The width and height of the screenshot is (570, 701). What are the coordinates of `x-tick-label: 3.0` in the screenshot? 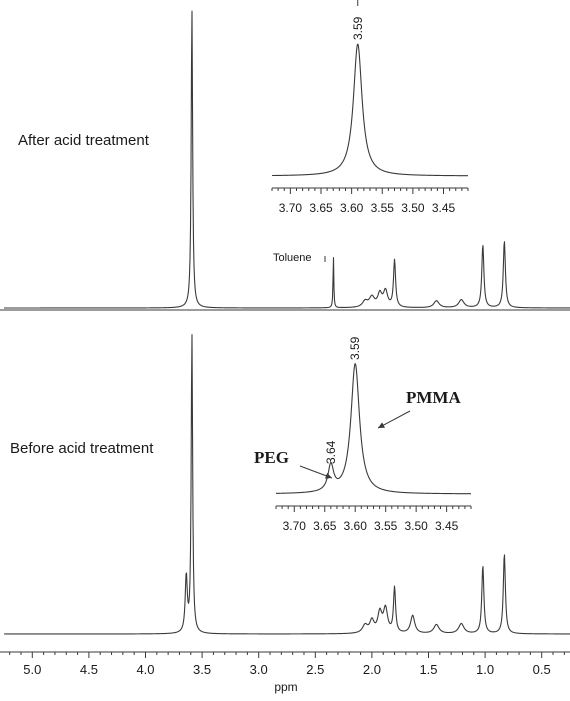 It's located at (259, 669).